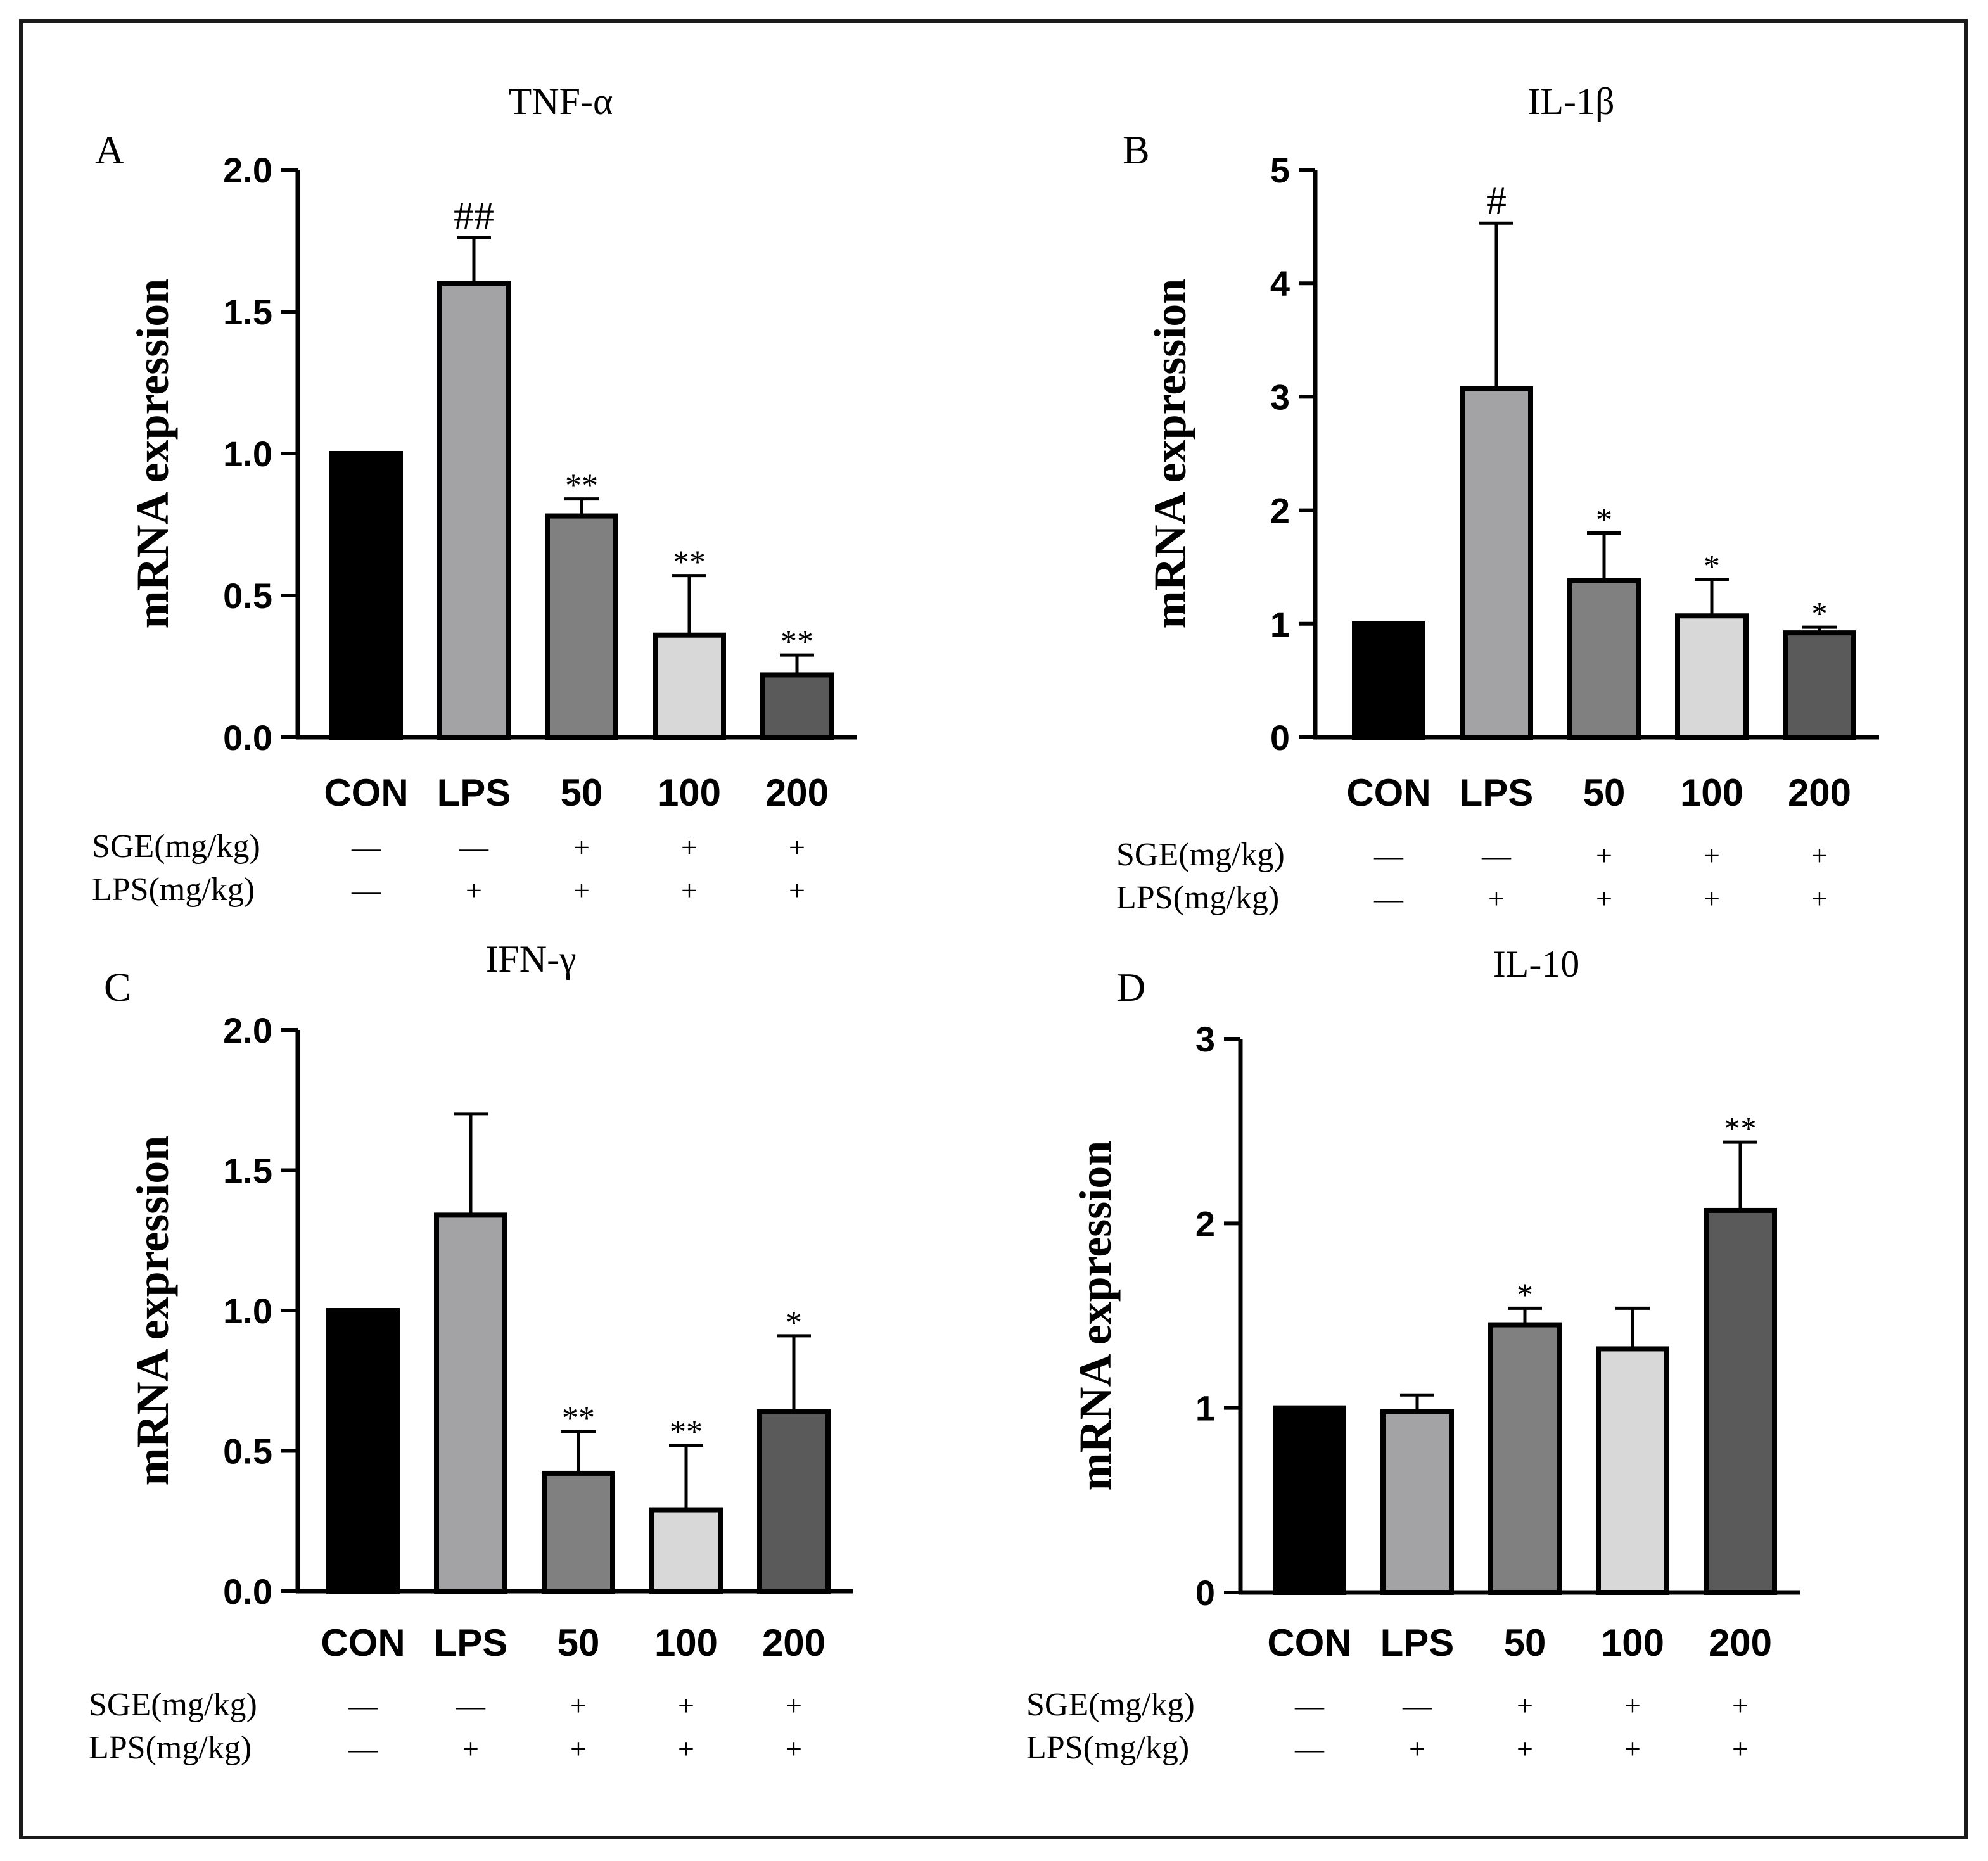 The image size is (1988, 1861). I want to click on y-axis-label-A: mRNA expression, so click(152, 454).